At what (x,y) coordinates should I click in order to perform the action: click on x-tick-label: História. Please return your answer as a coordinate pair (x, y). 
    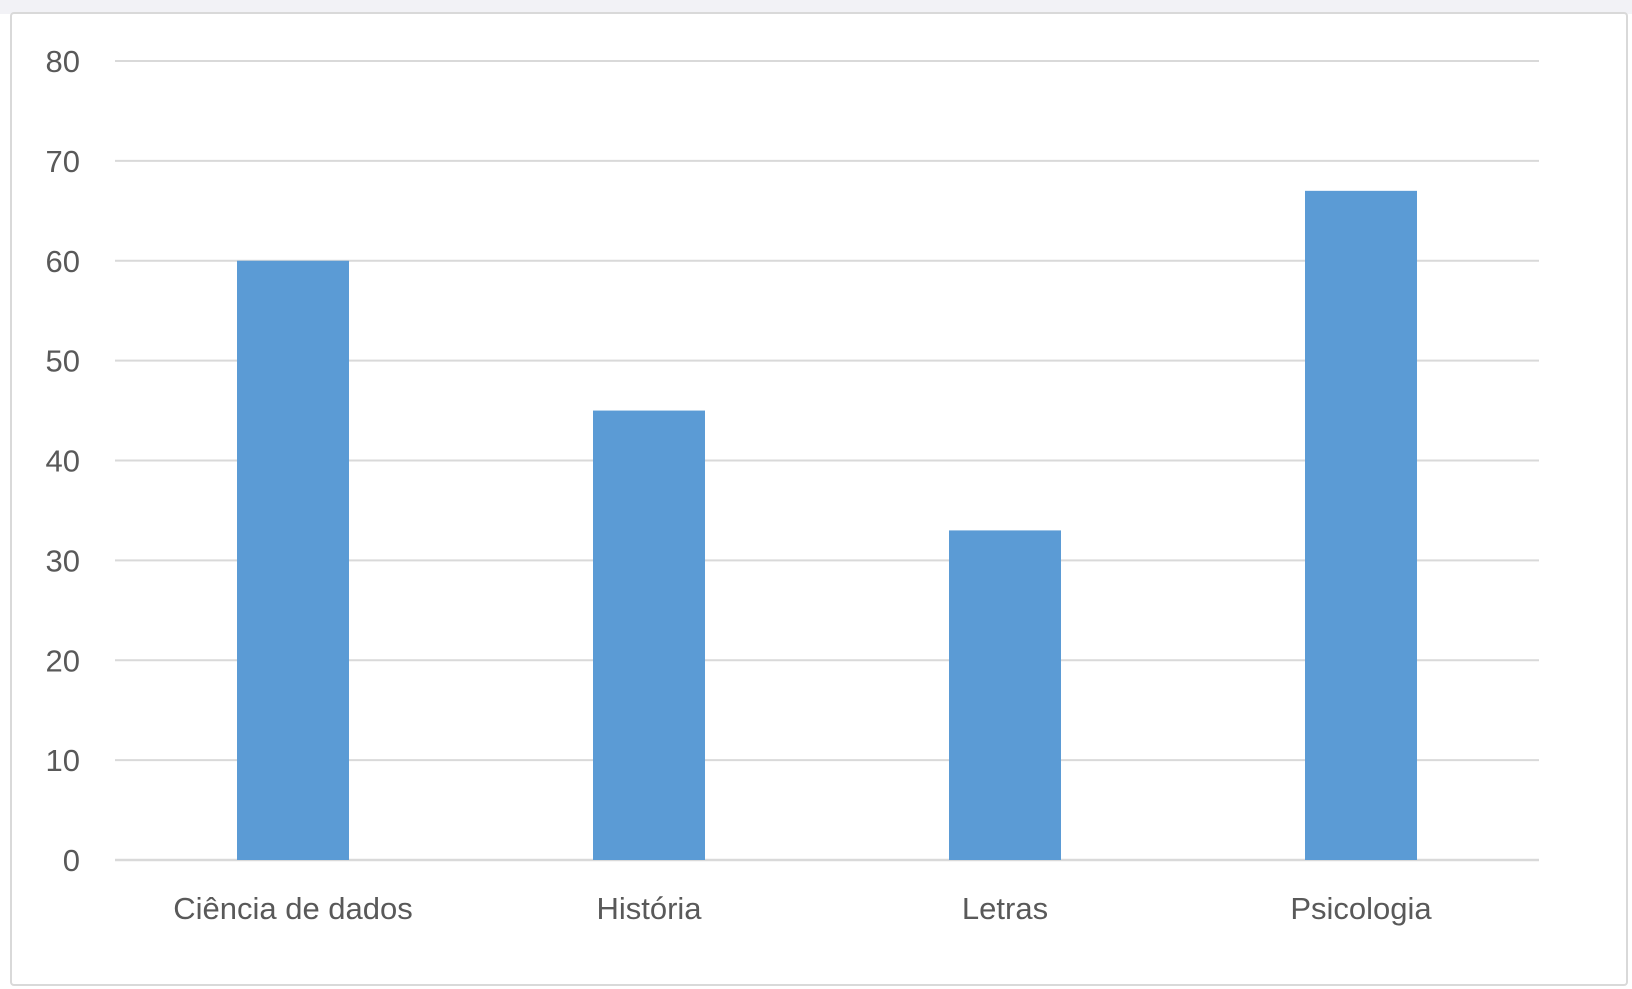
    Looking at the image, I should click on (649, 908).